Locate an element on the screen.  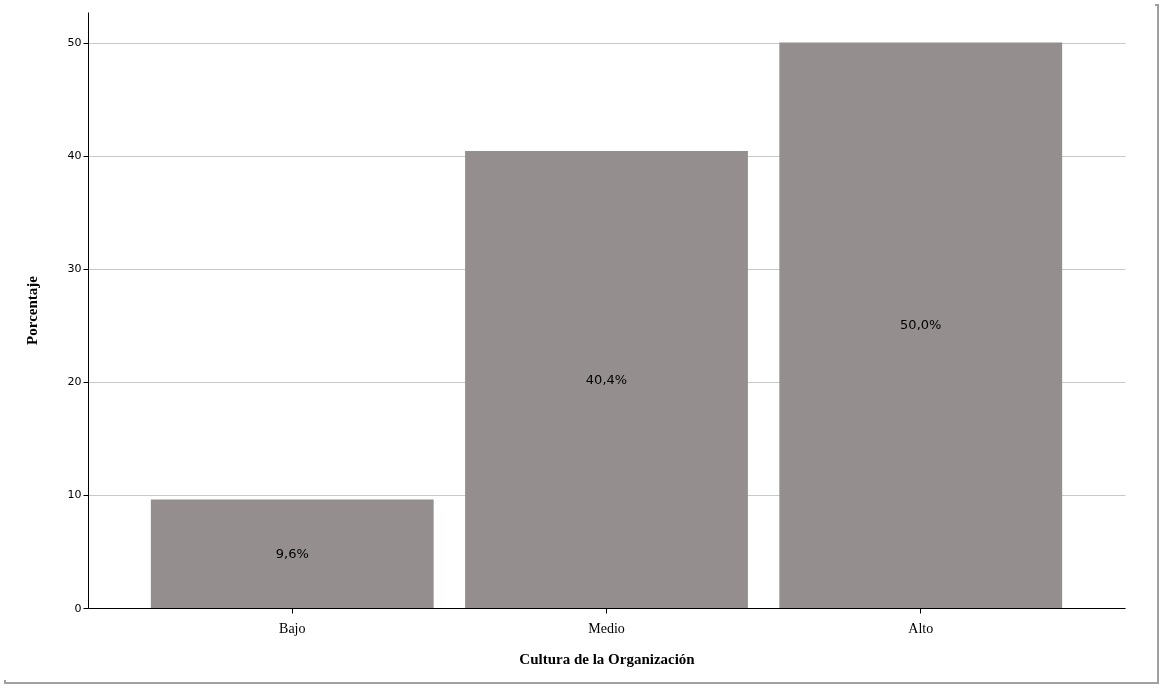
x-tick-label: Alto is located at coordinates (921, 628).